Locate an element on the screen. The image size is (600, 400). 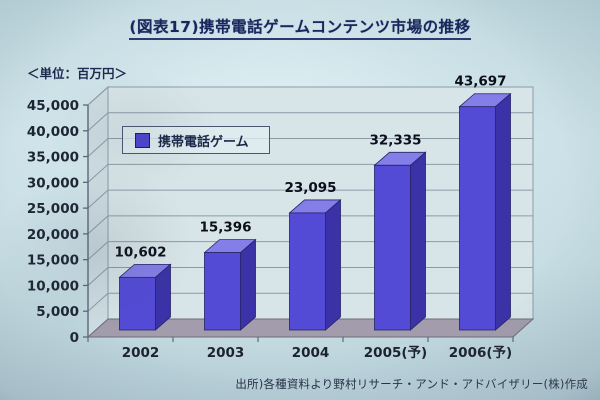
y-tick-label: 5,000 is located at coordinates (57, 312).